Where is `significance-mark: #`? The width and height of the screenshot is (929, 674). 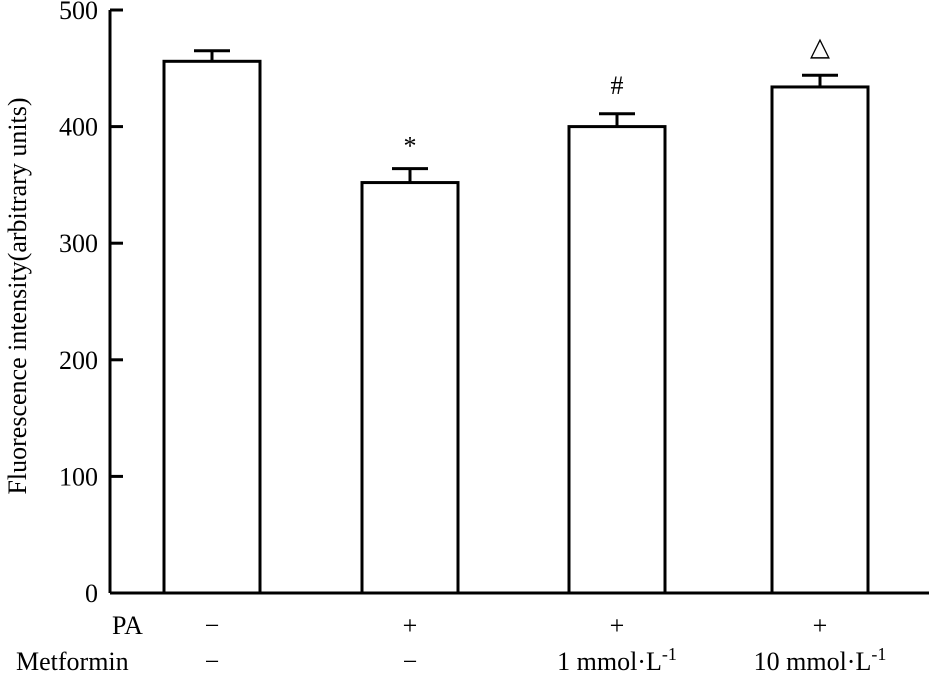
significance-mark: # is located at coordinates (617, 85).